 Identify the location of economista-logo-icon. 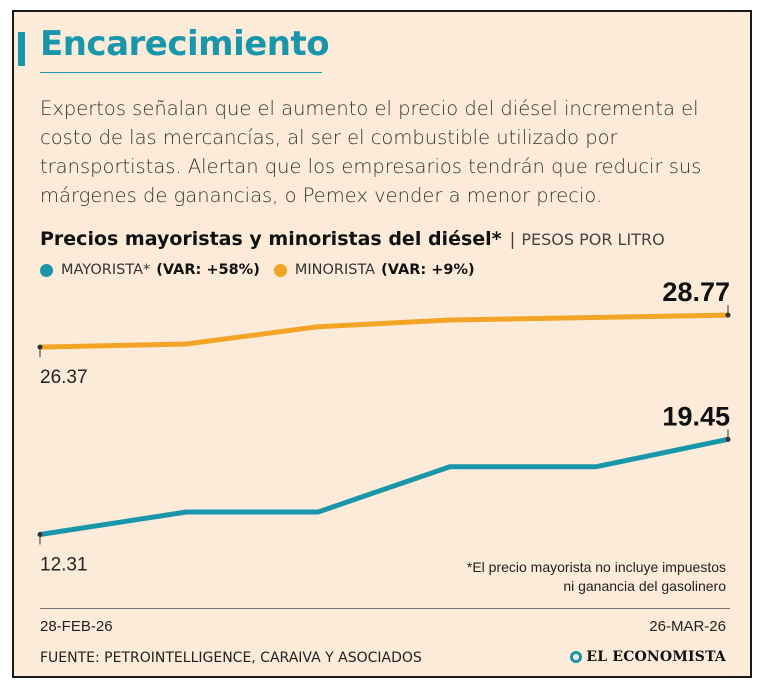
(576, 657).